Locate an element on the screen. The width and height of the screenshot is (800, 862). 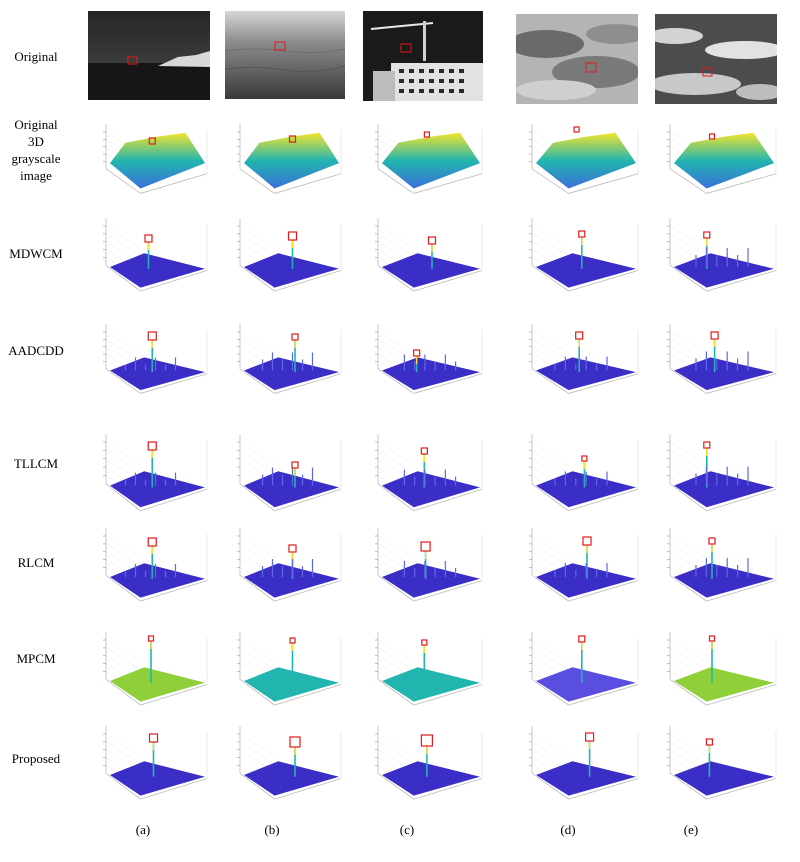
original-image-e is located at coordinates (716, 59).